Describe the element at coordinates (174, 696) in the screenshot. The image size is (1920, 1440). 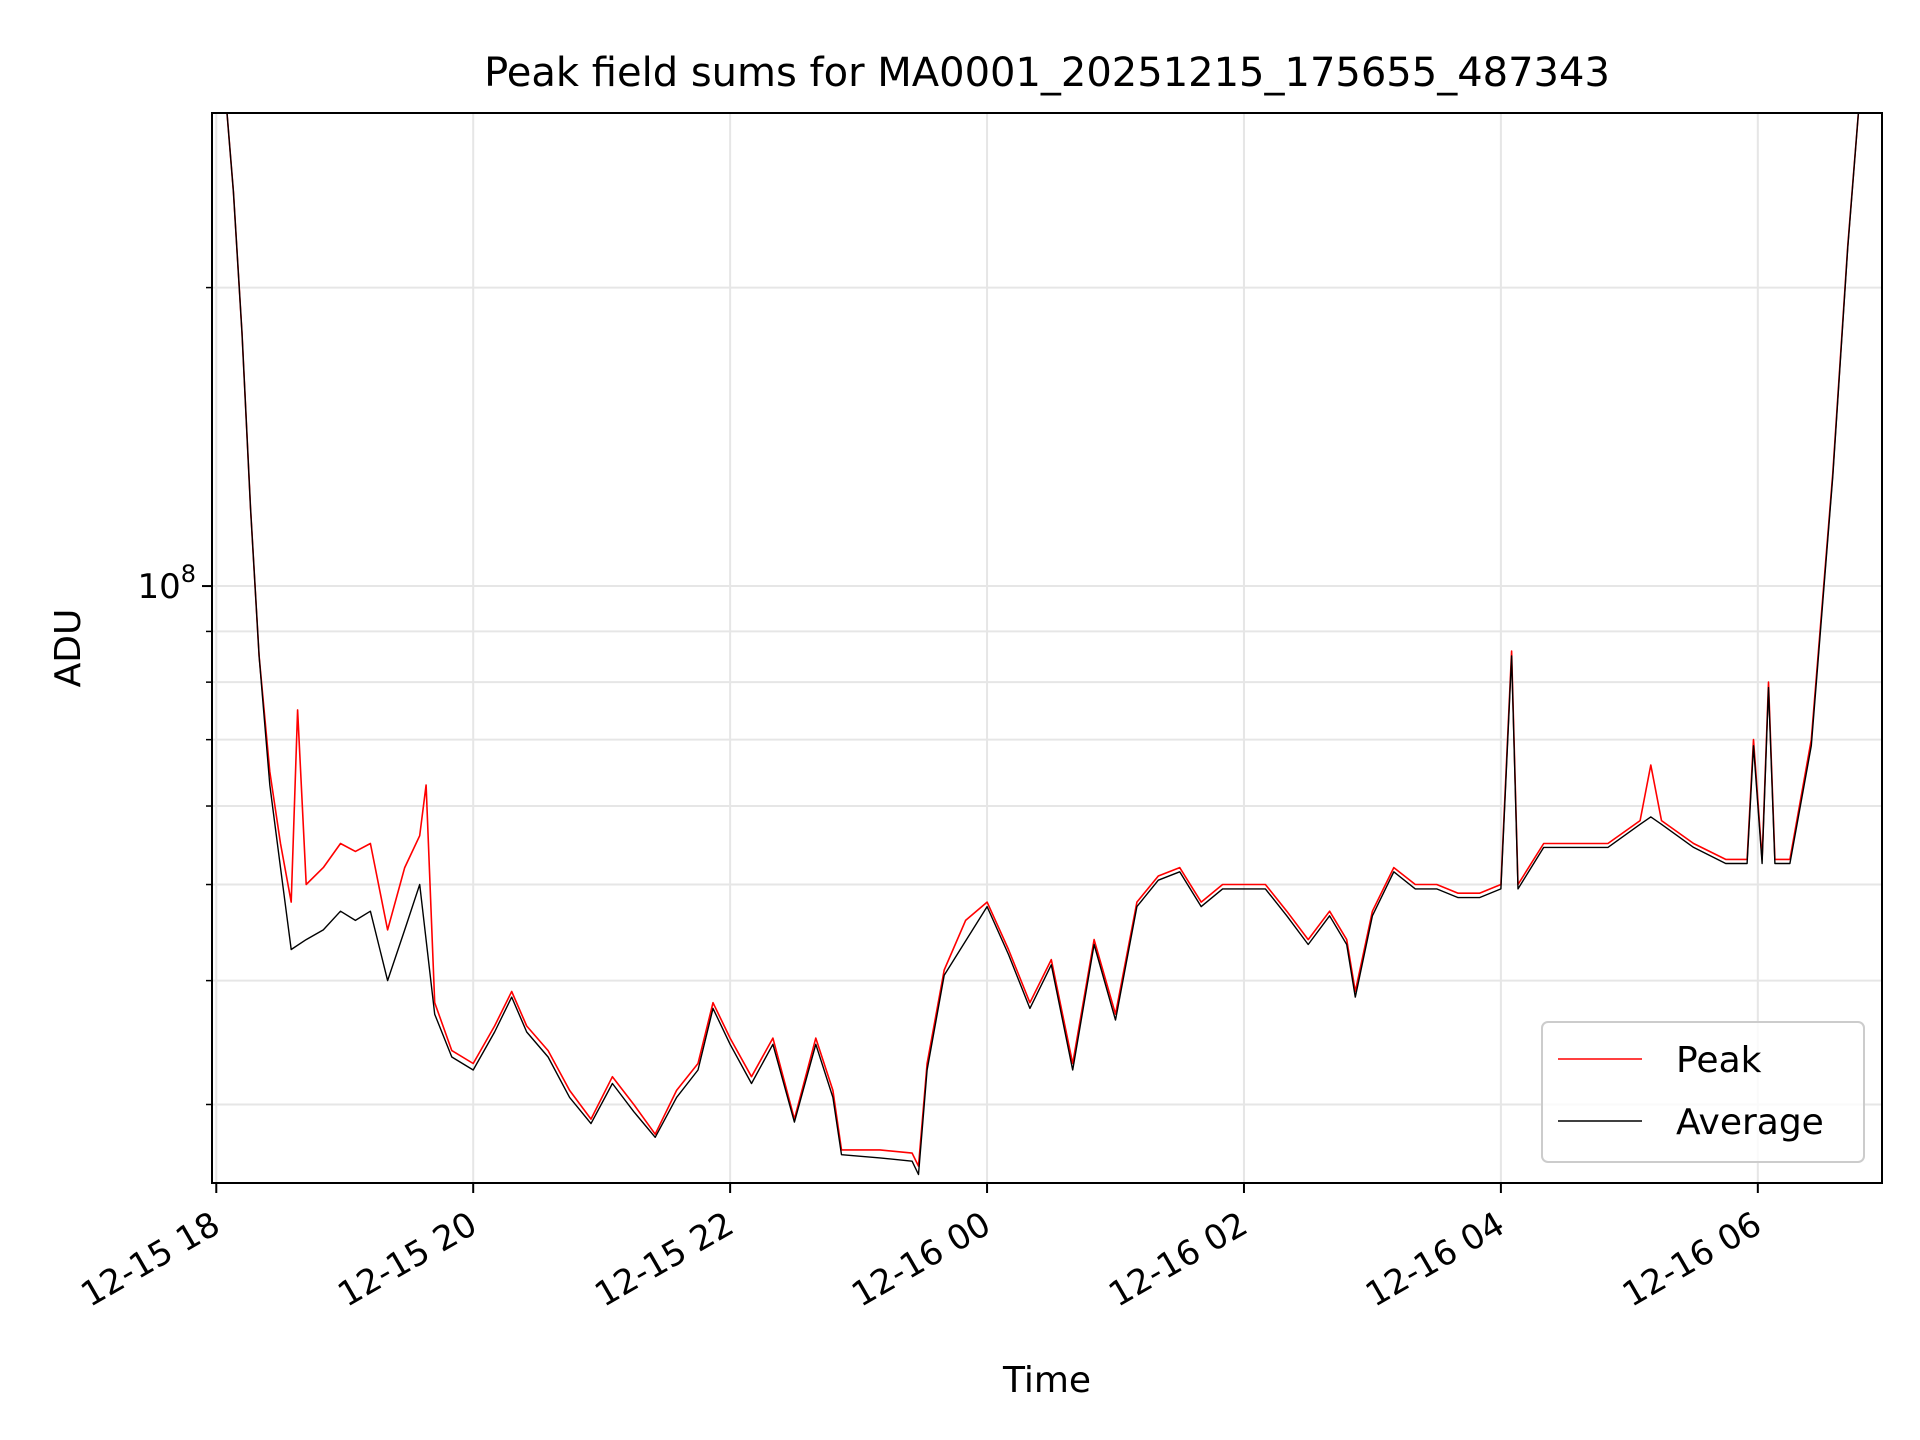
I see `y-axis: 108` at that location.